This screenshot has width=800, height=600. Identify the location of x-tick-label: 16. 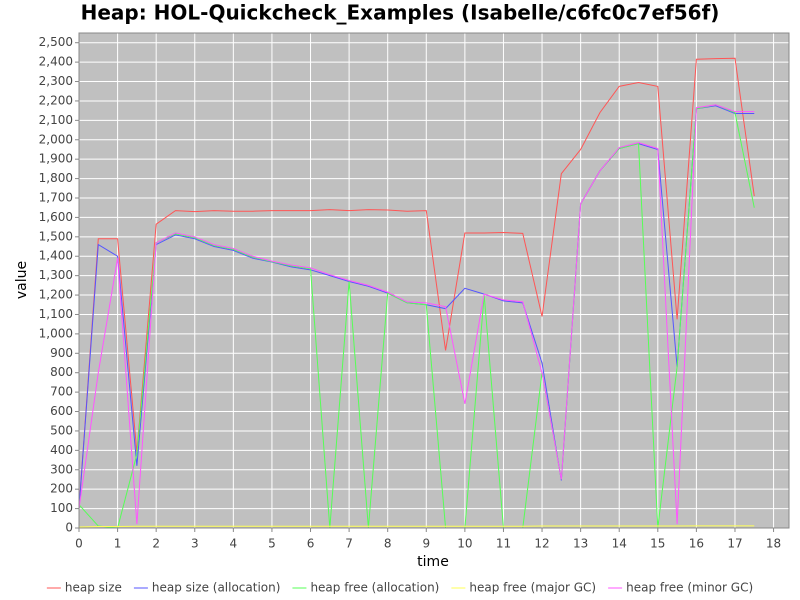
(696, 544).